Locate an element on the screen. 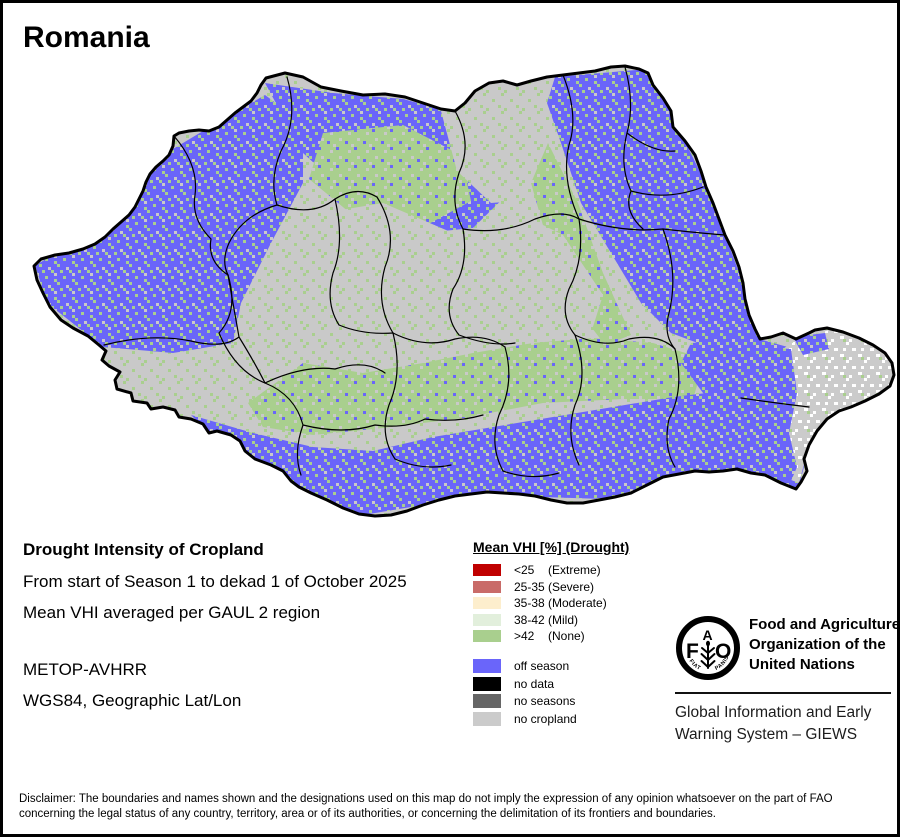 This screenshot has width=900, height=837. wheat-seed is located at coordinates (708, 643).